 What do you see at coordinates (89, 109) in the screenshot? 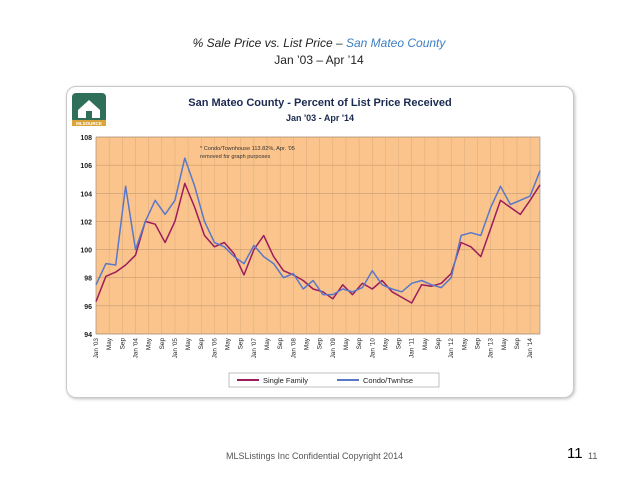
I see `mlsource-logo: MLSOURCE` at bounding box center [89, 109].